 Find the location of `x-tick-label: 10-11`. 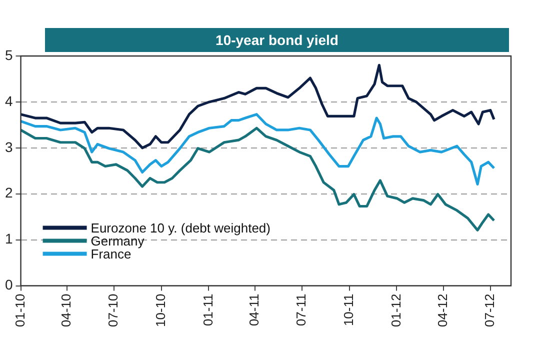

x-tick-label: 10-11 is located at coordinates (348, 310).